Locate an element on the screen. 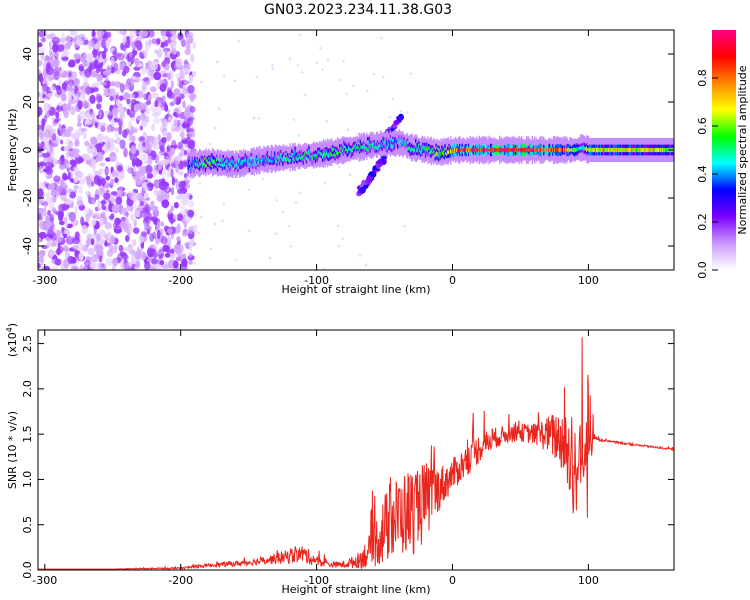  spectrogram-branch-cell is located at coordinates (380, 162).